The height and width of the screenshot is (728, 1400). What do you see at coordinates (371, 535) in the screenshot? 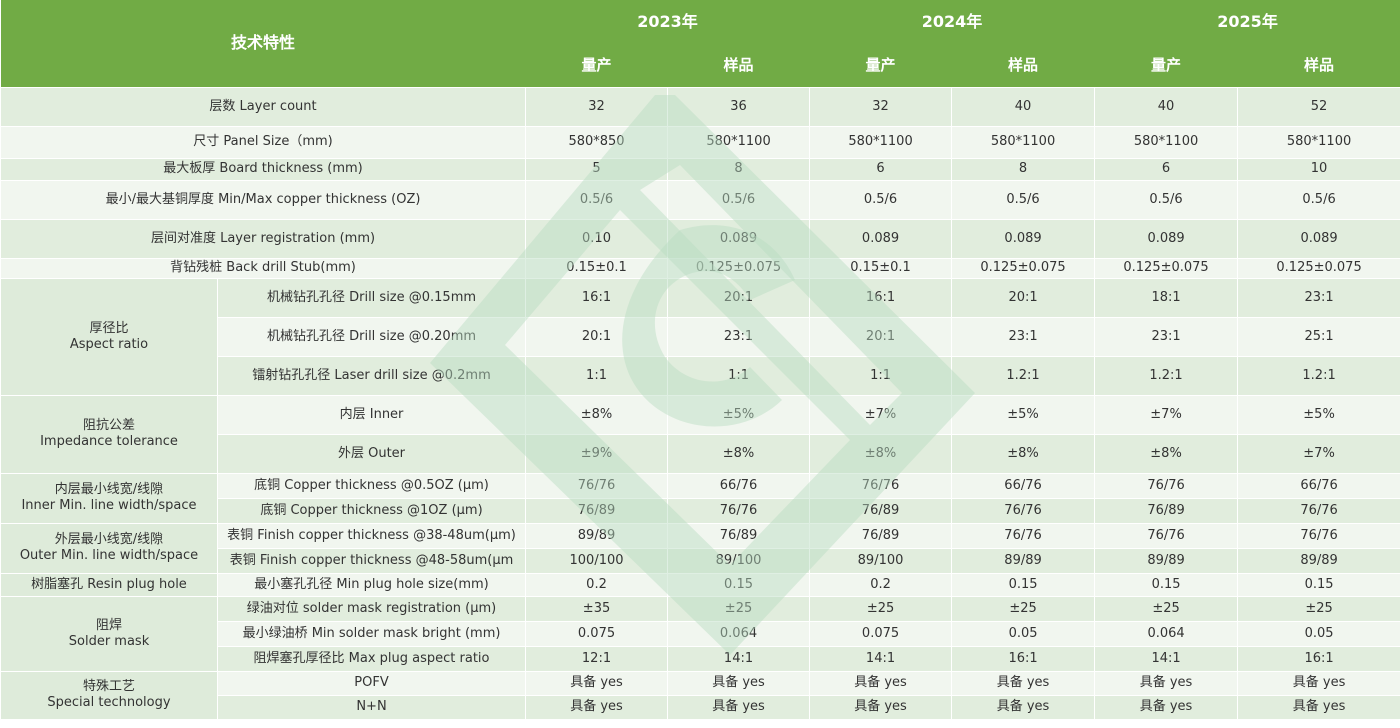
I see `row-label: 表铜 Finish copper thickness @38-48um(μm)` at bounding box center [371, 535].